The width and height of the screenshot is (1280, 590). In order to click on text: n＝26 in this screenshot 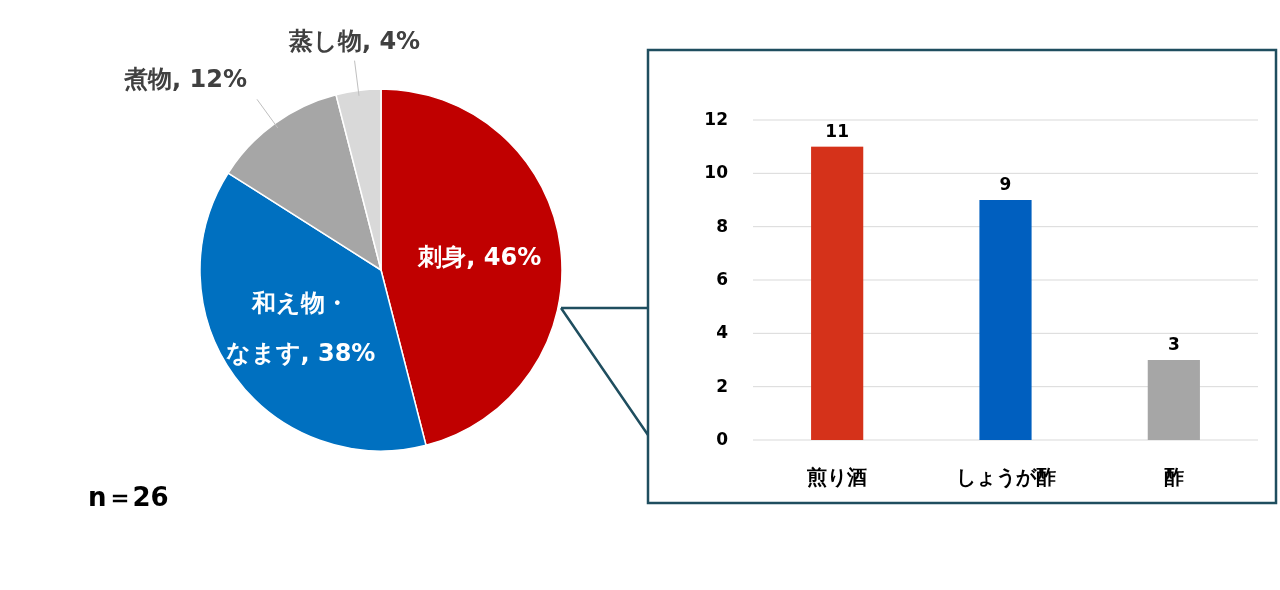, I will do `click(128, 497)`.